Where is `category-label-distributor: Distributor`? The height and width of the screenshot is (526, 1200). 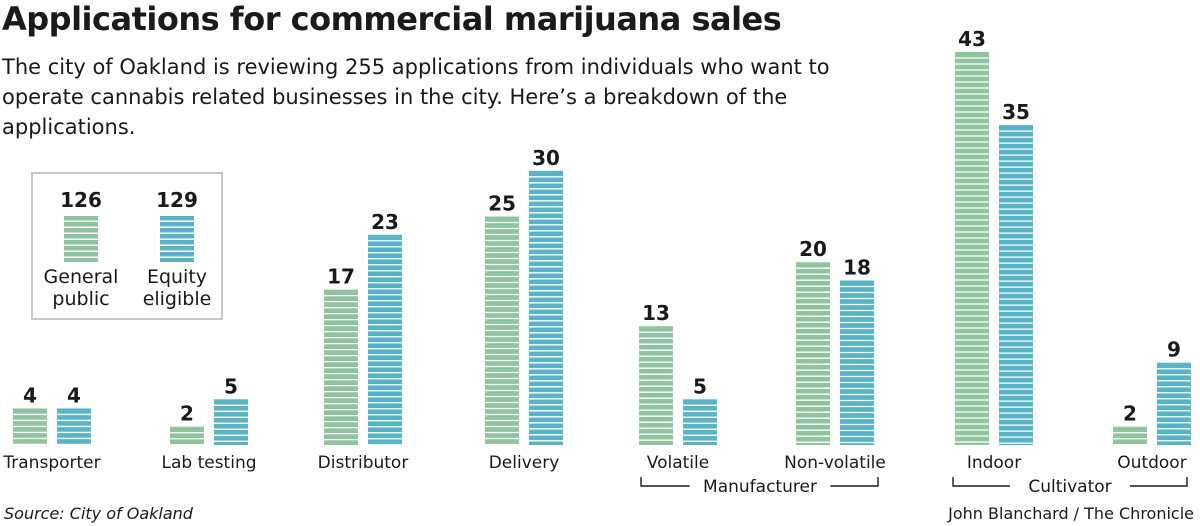
category-label-distributor: Distributor is located at coordinates (363, 463).